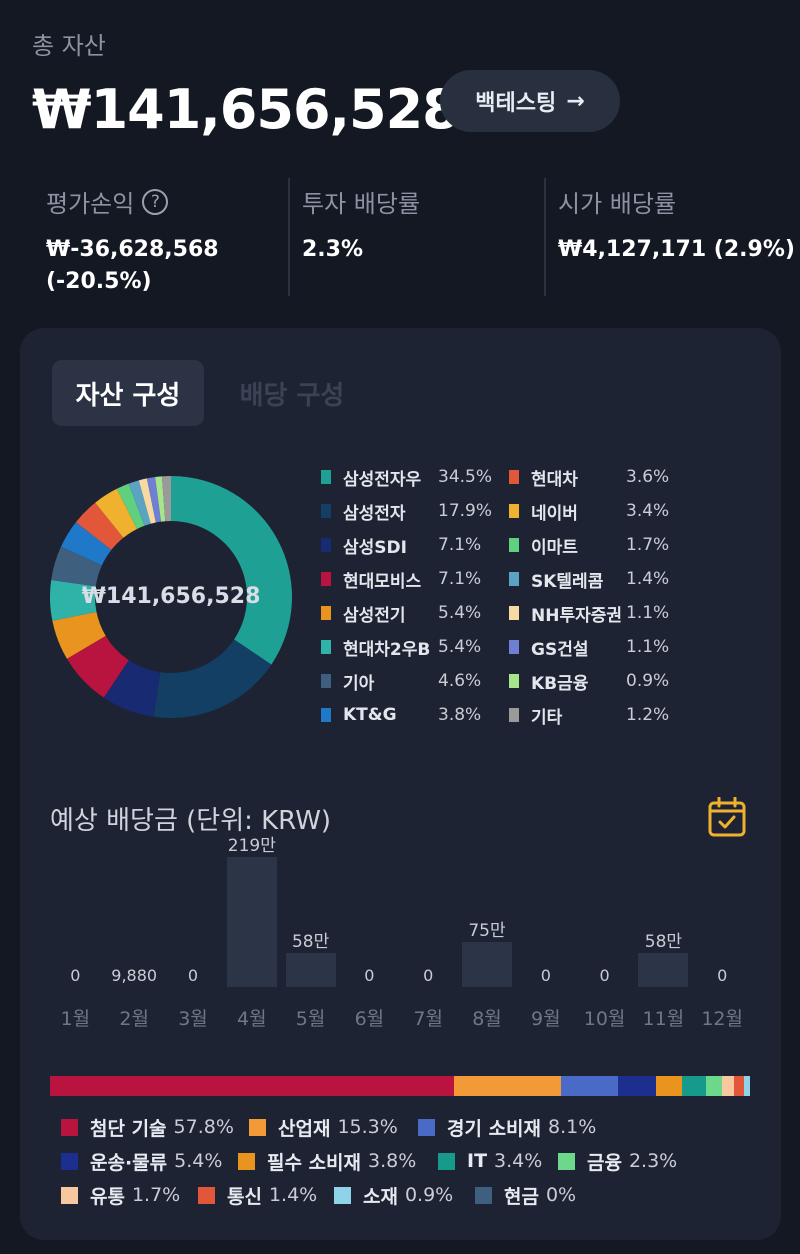  I want to click on sector-name: 유통, so click(107, 1196).